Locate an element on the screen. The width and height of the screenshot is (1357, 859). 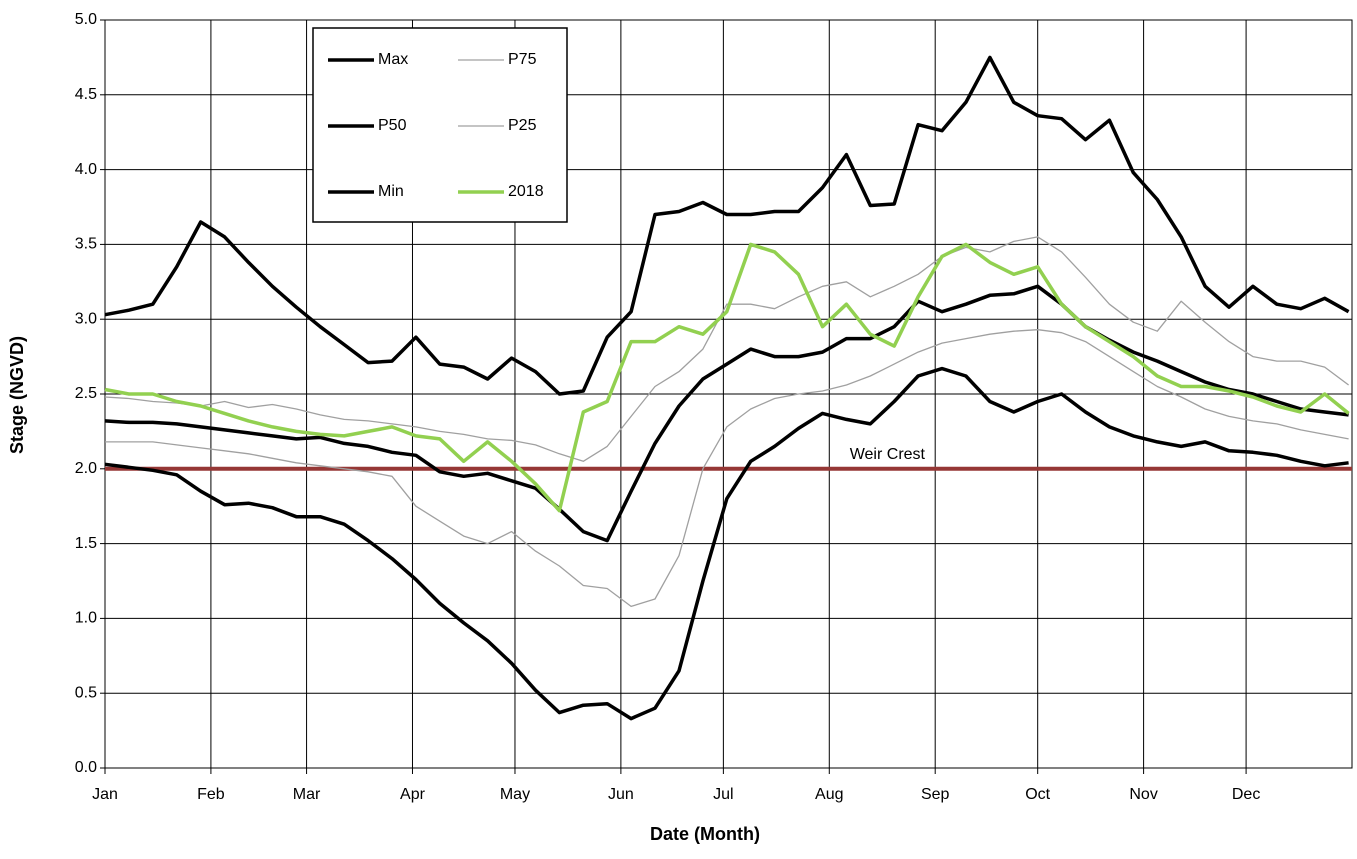
y-tick-label: 1.0 is located at coordinates (86, 618).